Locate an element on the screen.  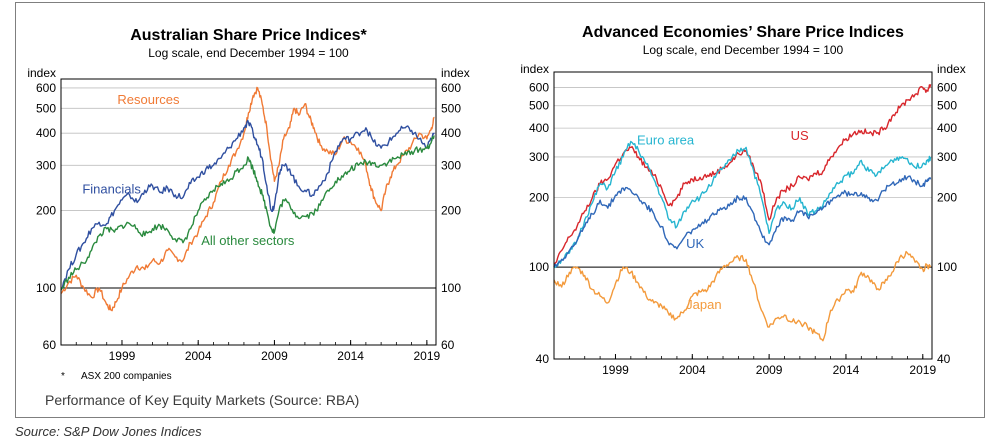
y-tick-label-right: 60 is located at coordinates (448, 345).